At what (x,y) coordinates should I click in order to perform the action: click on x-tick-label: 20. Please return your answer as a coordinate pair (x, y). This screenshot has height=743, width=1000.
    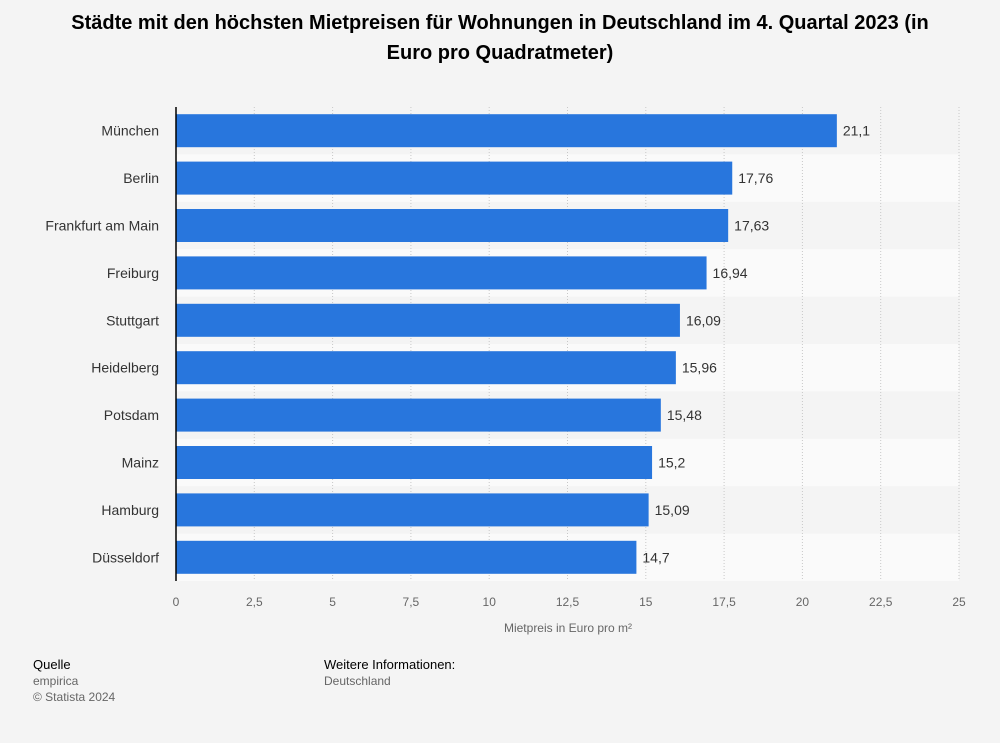
    Looking at the image, I should click on (803, 602).